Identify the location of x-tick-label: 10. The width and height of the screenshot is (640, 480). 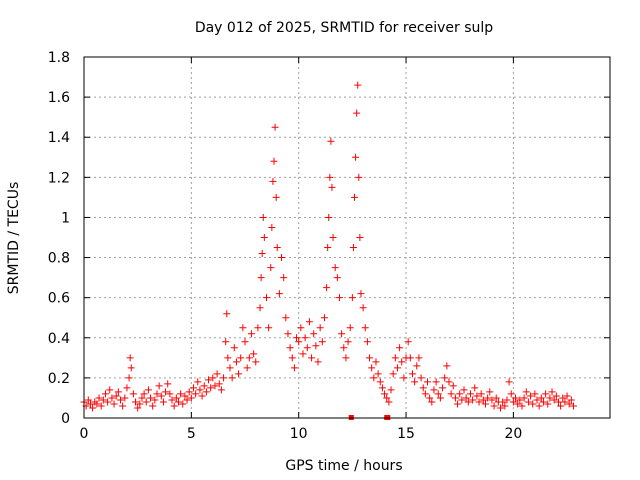
(299, 434).